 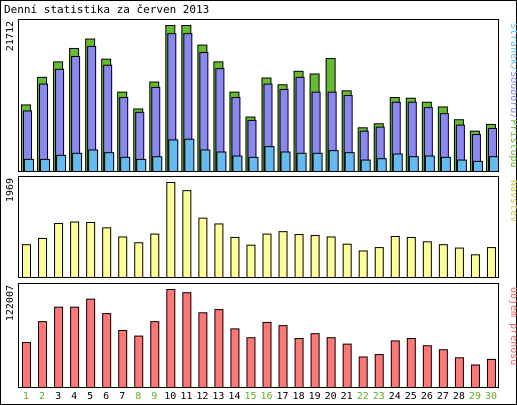 What do you see at coordinates (42, 396) in the screenshot?
I see `x-tick-label: 2` at bounding box center [42, 396].